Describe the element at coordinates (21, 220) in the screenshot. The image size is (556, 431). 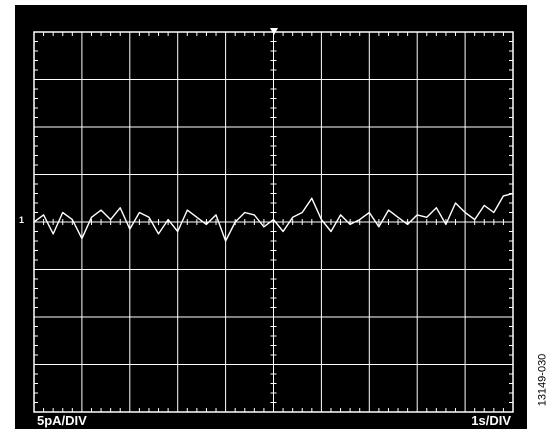
I see `ground-marker-label: 1` at that location.